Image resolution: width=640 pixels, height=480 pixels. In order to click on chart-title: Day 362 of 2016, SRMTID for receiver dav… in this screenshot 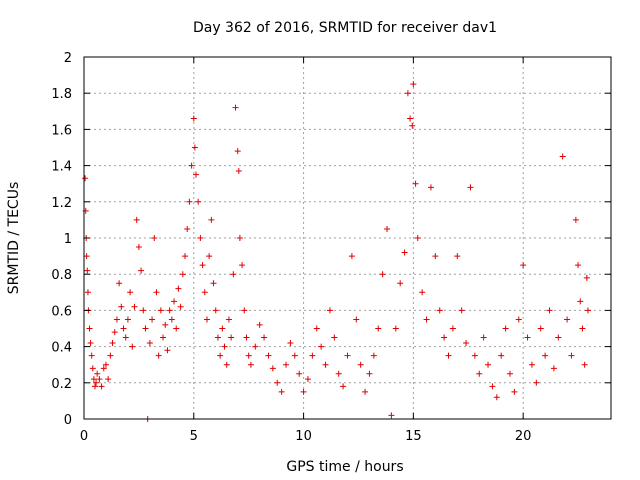, I will do `click(345, 28)`.